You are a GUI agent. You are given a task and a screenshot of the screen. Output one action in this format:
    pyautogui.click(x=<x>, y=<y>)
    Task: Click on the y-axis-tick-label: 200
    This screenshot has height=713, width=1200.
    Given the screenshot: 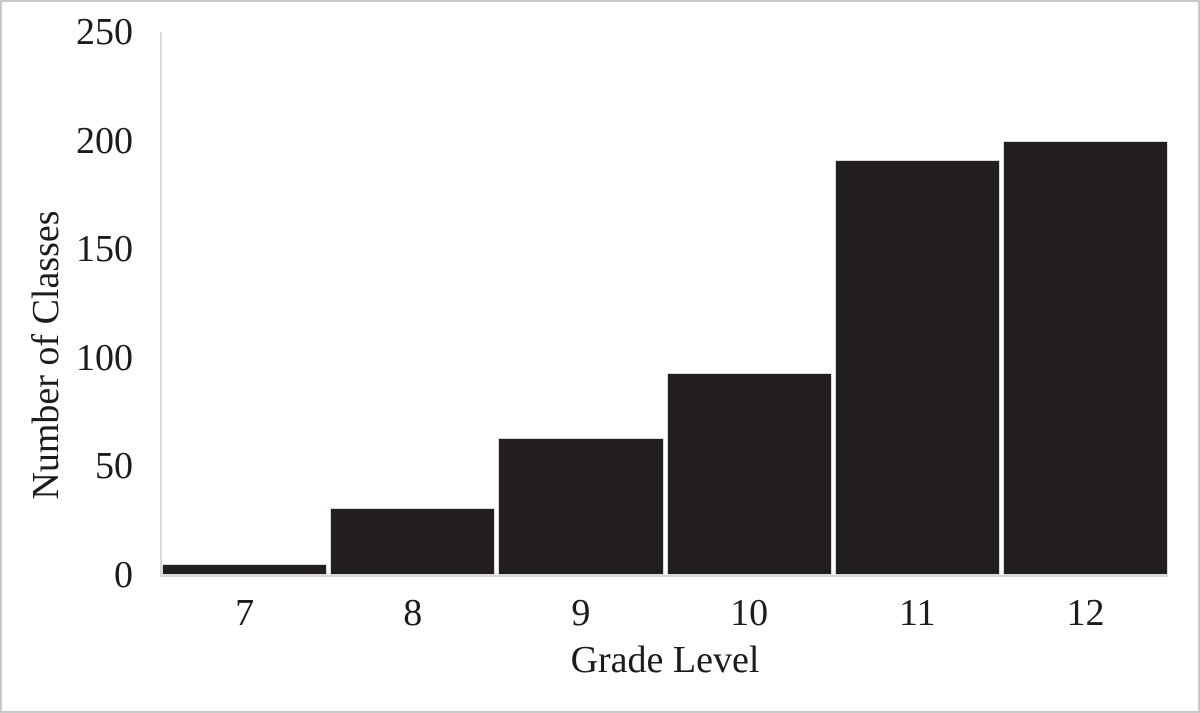 What is the action you would take?
    pyautogui.click(x=104, y=140)
    